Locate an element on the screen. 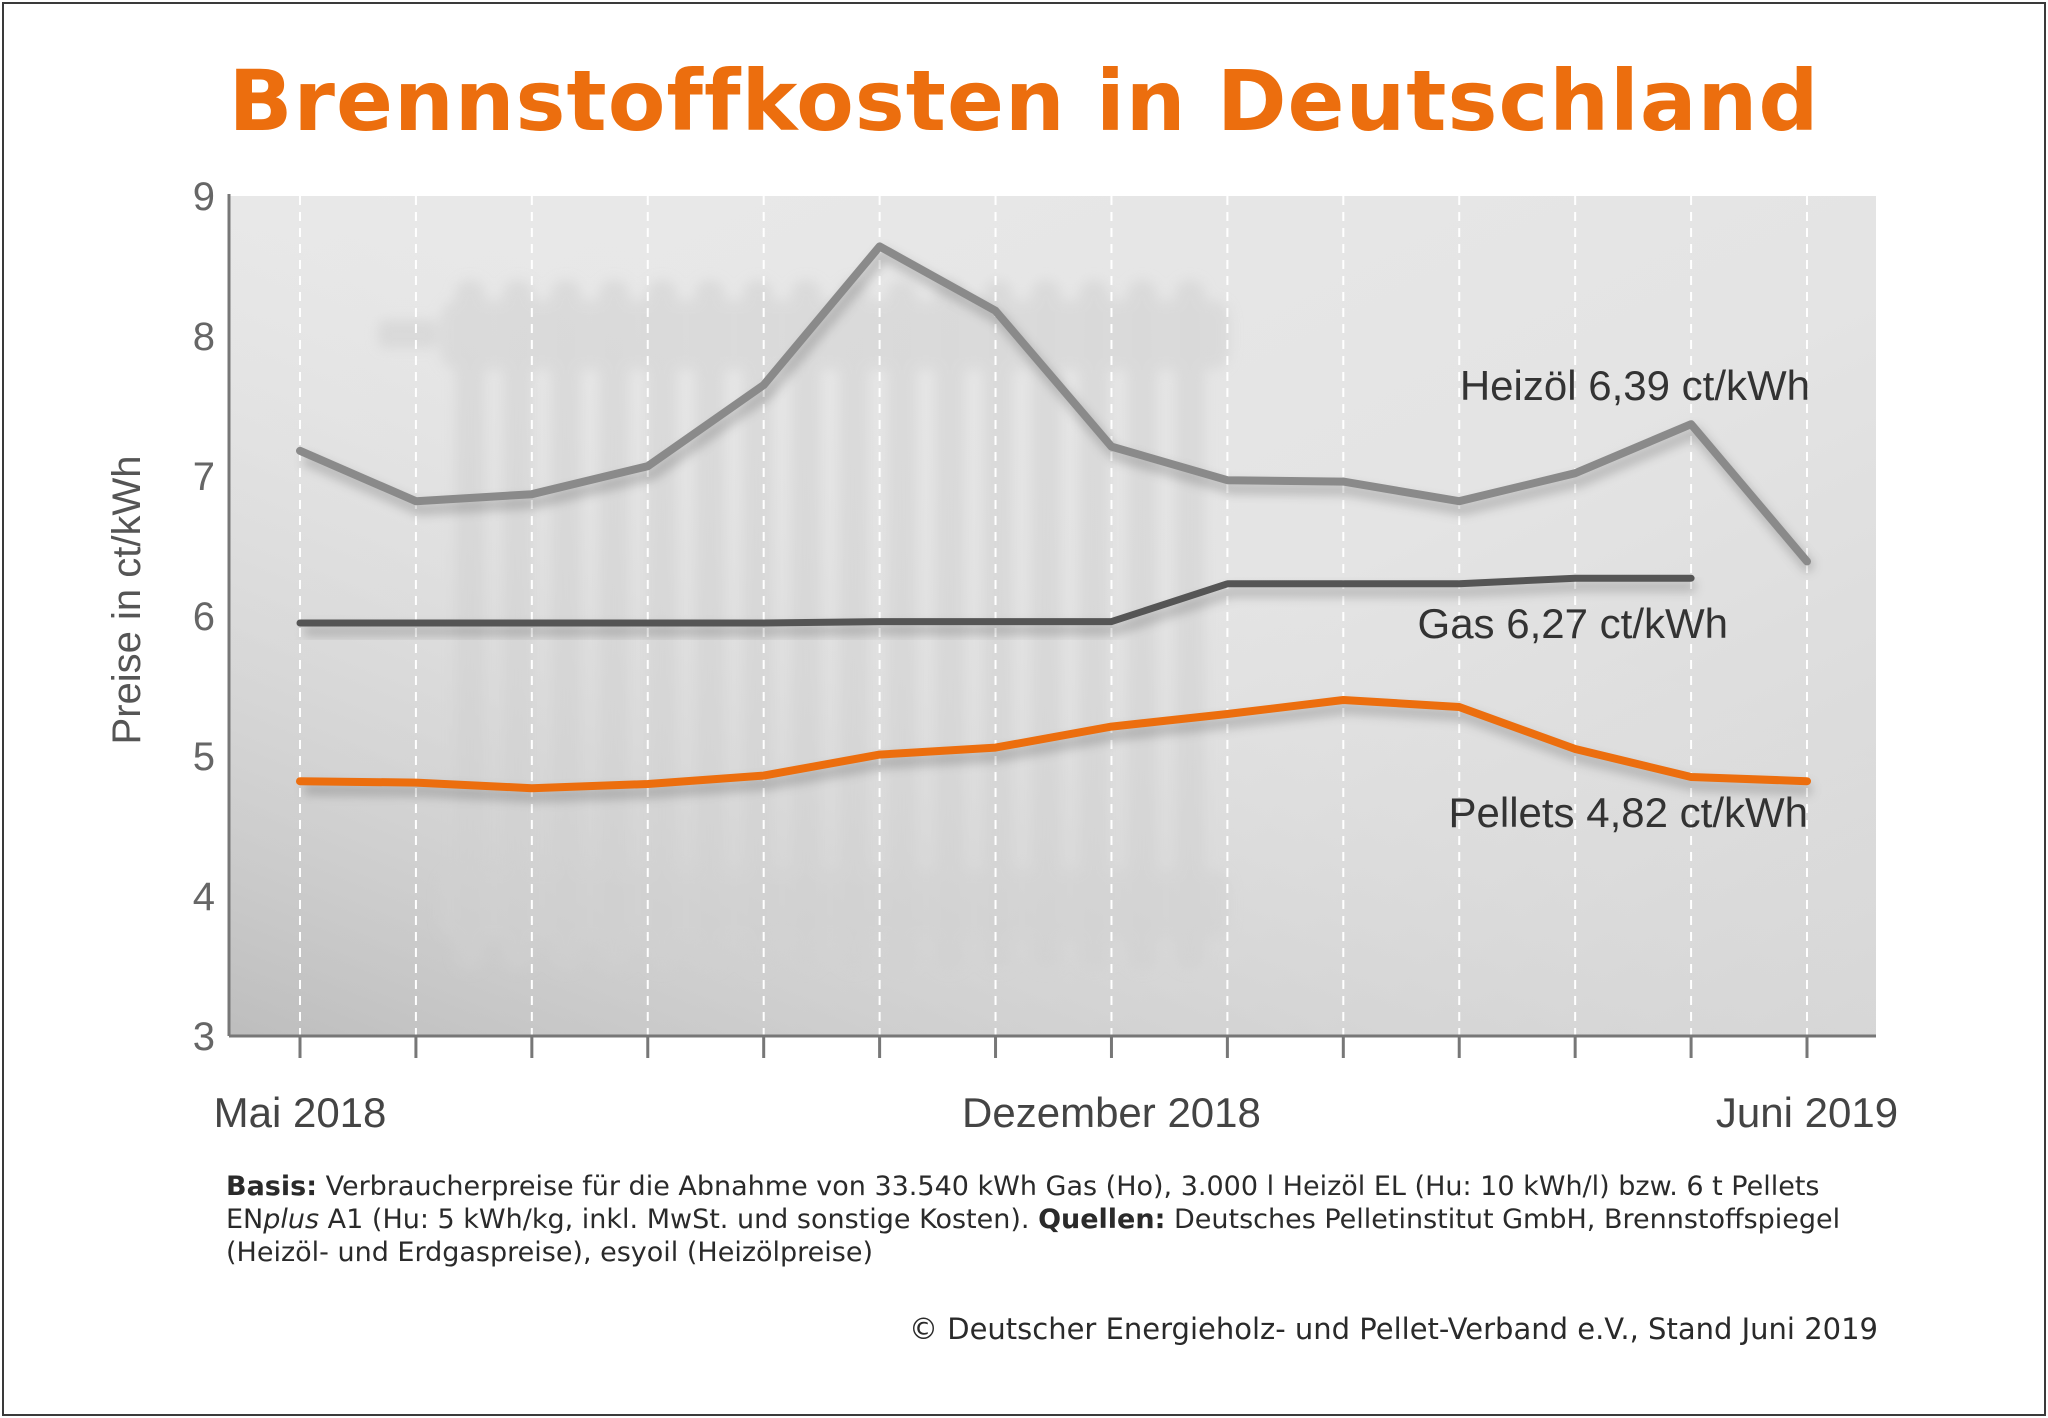 Image resolution: width=2048 pixels, height=1418 pixels. series-shadow-gas is located at coordinates (1000, 608).